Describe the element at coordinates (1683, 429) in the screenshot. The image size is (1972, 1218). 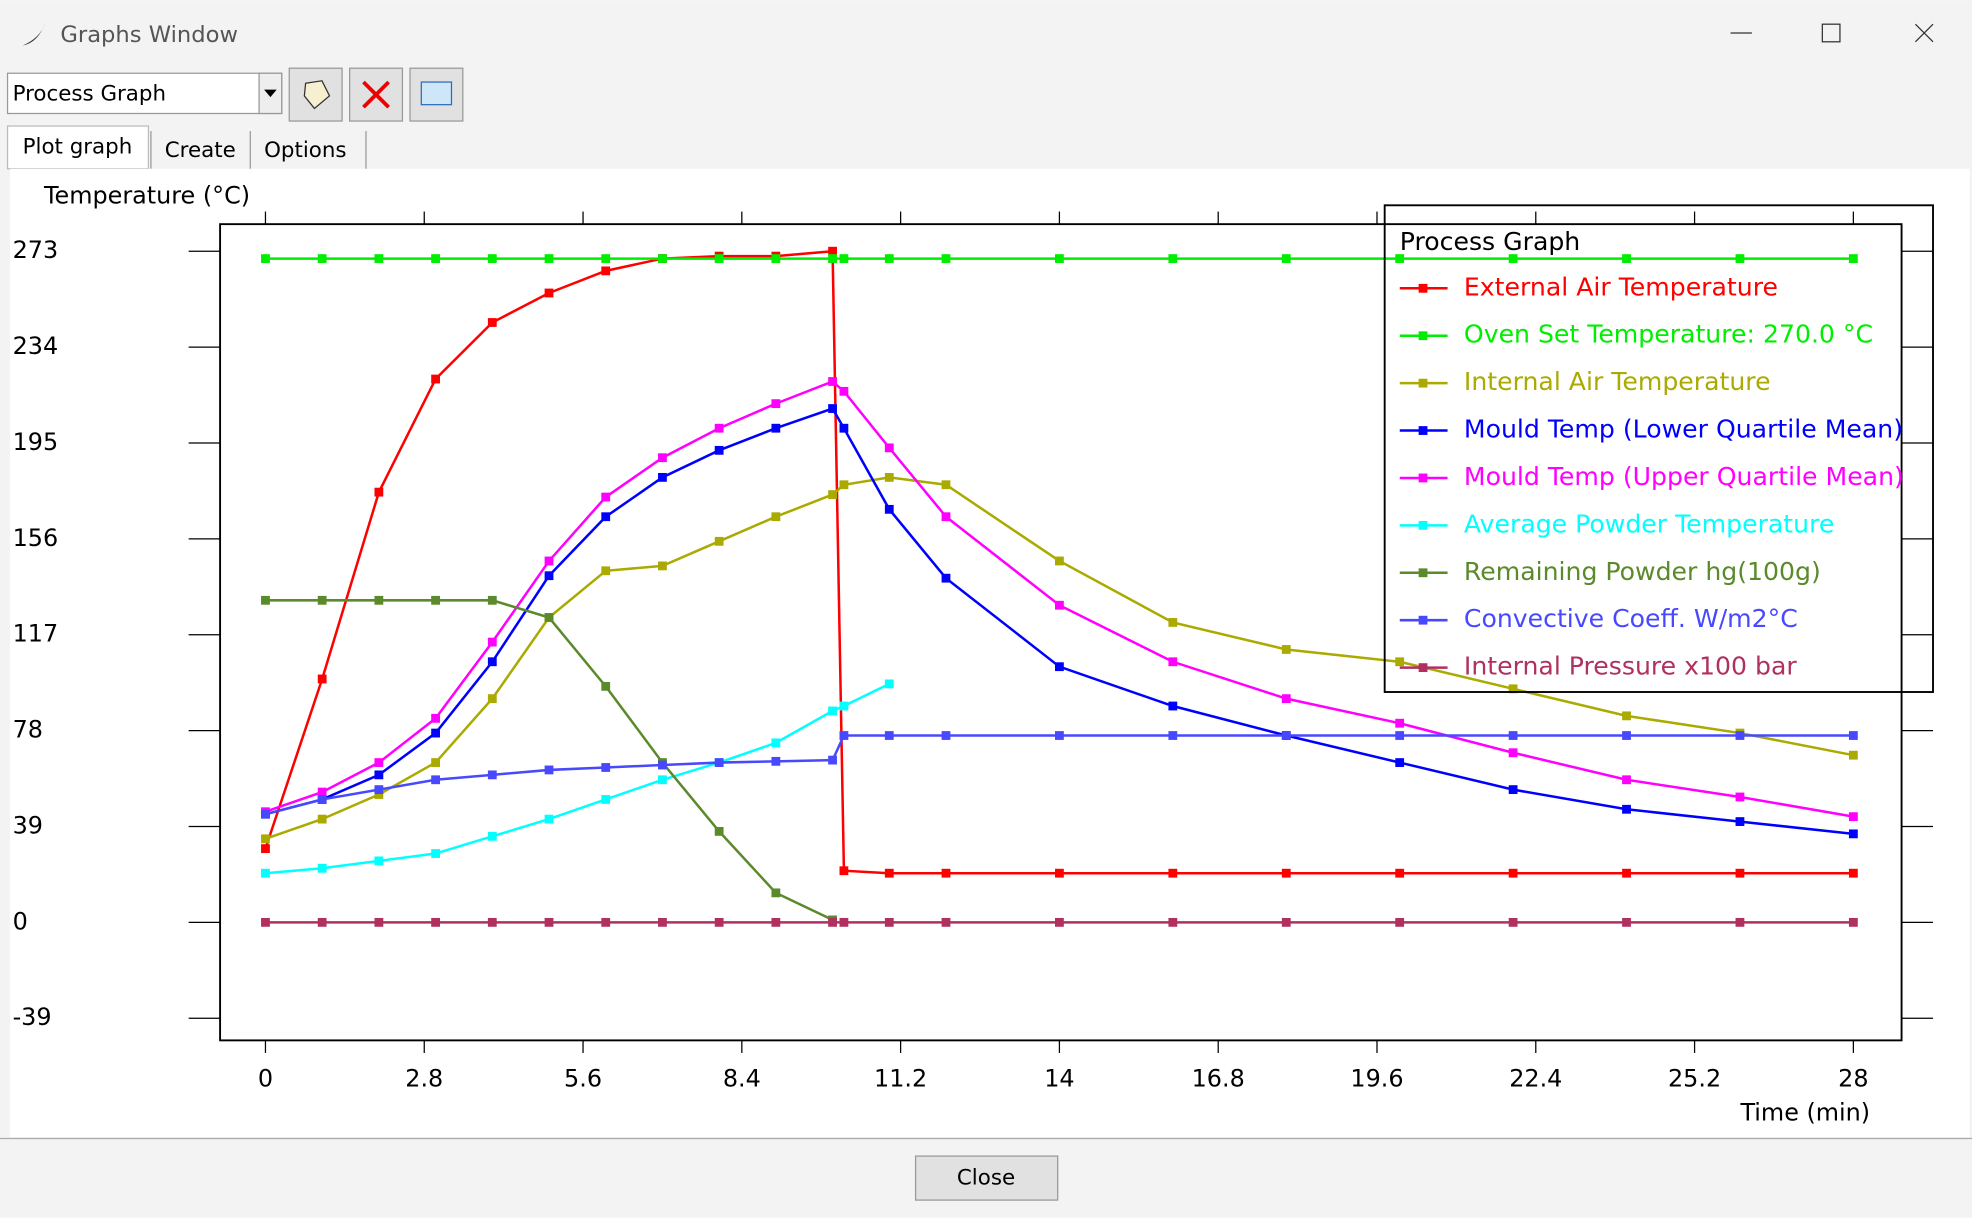
I see `legend-entry: Mould Temp (Lower Quartile Mean)` at that location.